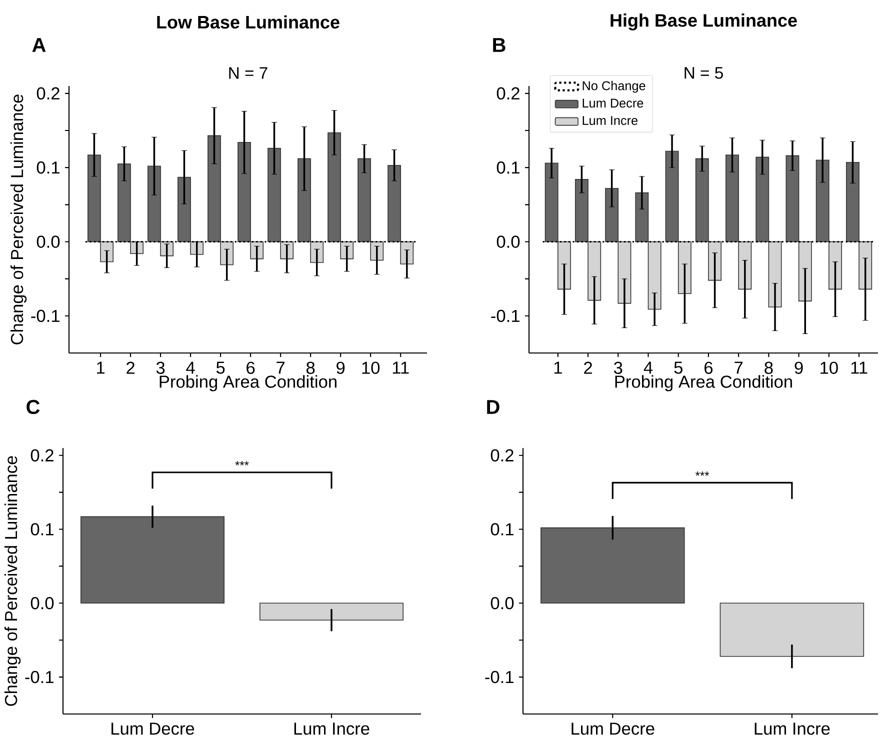 The height and width of the screenshot is (742, 882). What do you see at coordinates (248, 22) in the screenshot?
I see `chart-title: Low Base Luminance` at bounding box center [248, 22].